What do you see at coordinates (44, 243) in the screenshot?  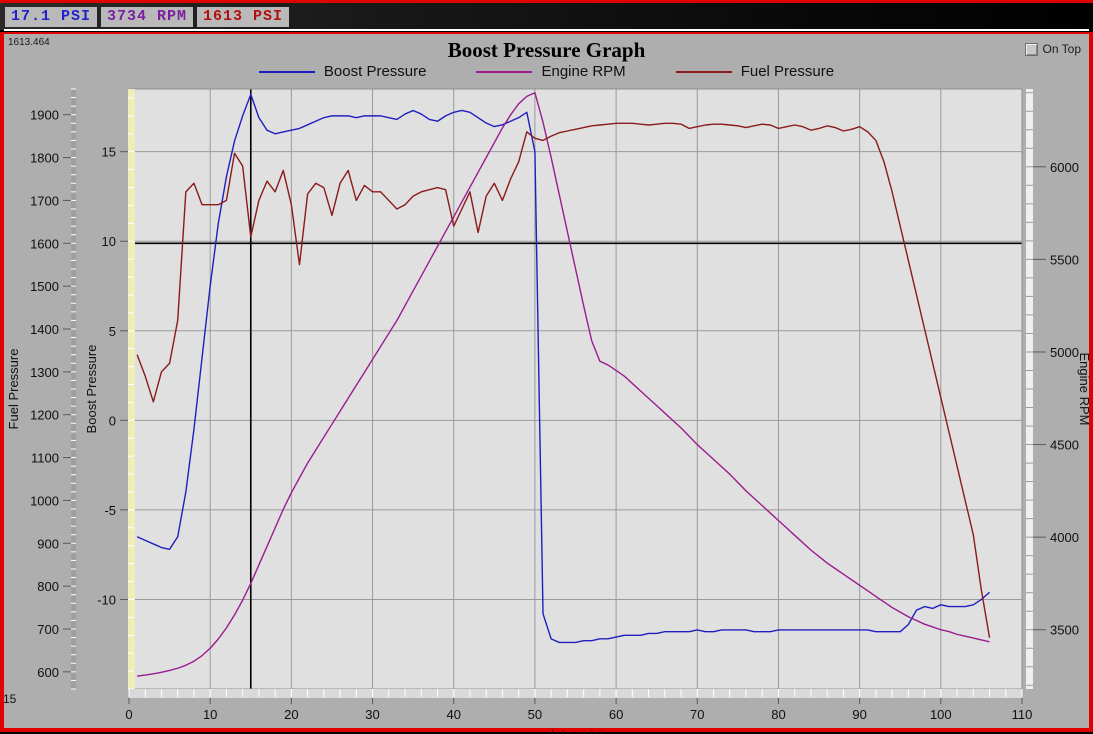 I see `svg-text: 1600` at bounding box center [44, 243].